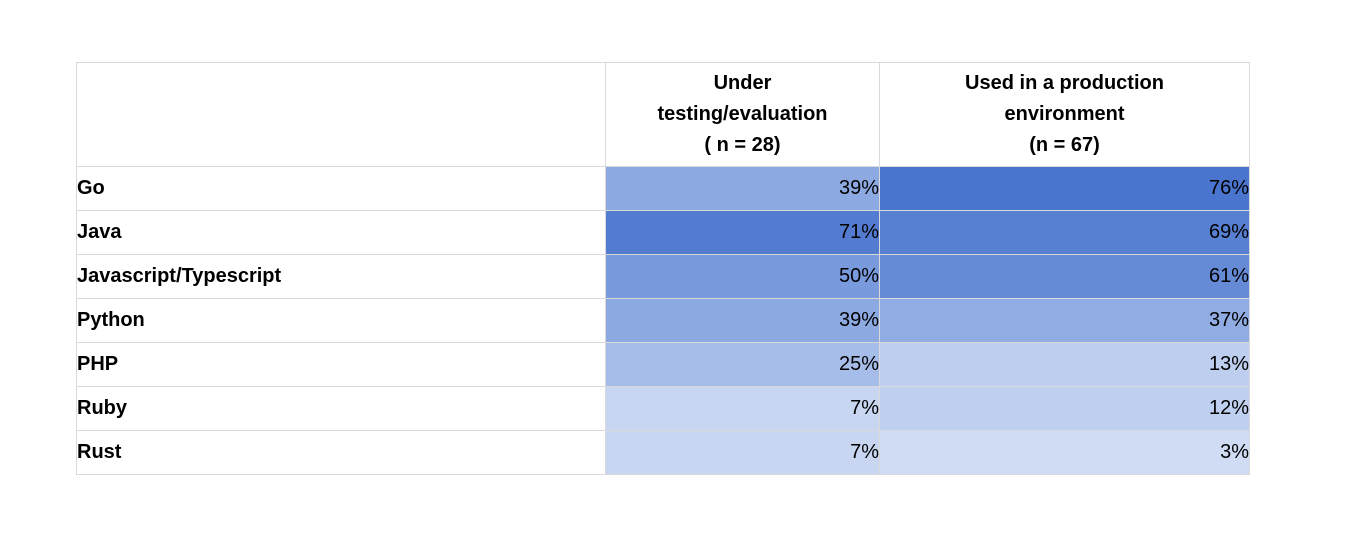 The width and height of the screenshot is (1346, 542). Describe the element at coordinates (1064, 452) in the screenshot. I see `cell-rust-production: 3%` at that location.